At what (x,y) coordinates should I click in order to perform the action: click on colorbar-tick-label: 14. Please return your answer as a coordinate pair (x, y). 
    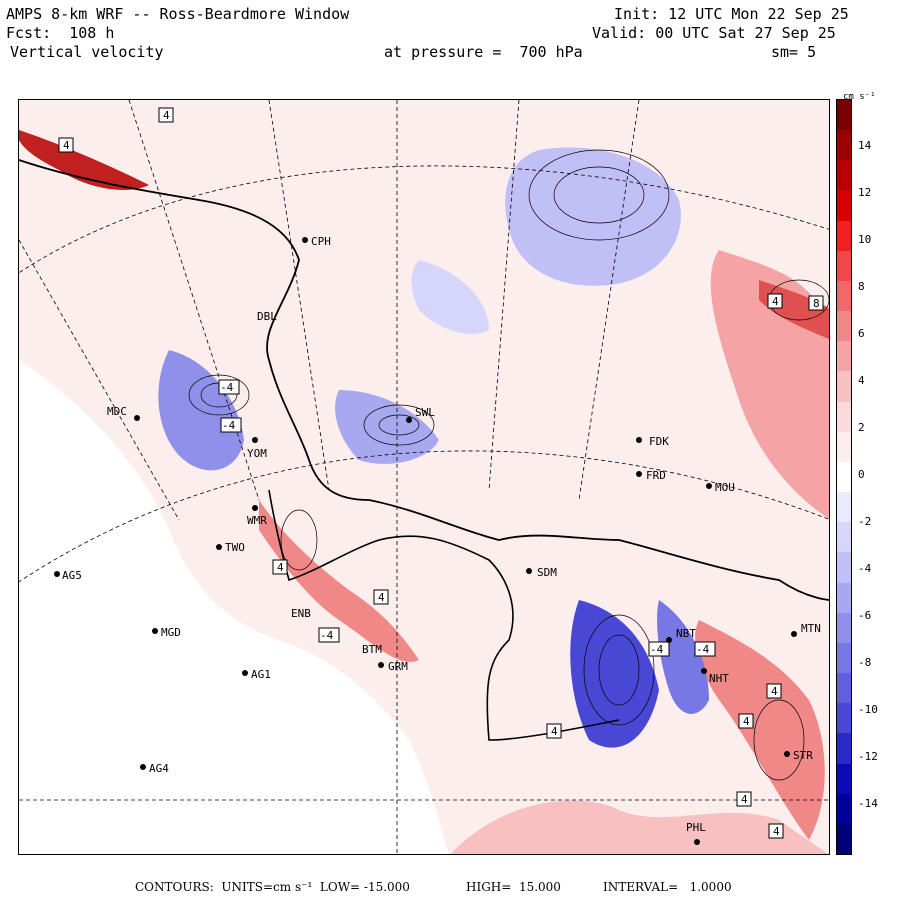
    Looking at the image, I should click on (865, 145).